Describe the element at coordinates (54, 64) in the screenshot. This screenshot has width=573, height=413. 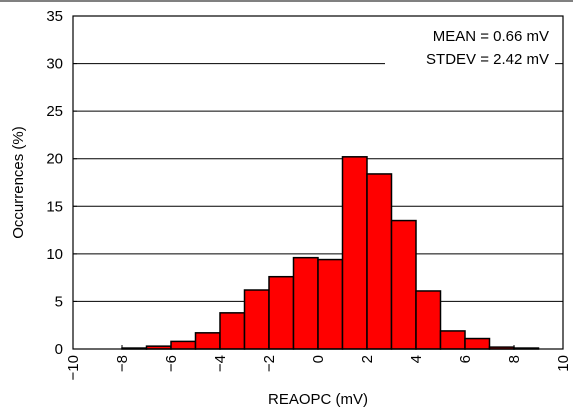
I see `y-tick-label: 30` at that location.